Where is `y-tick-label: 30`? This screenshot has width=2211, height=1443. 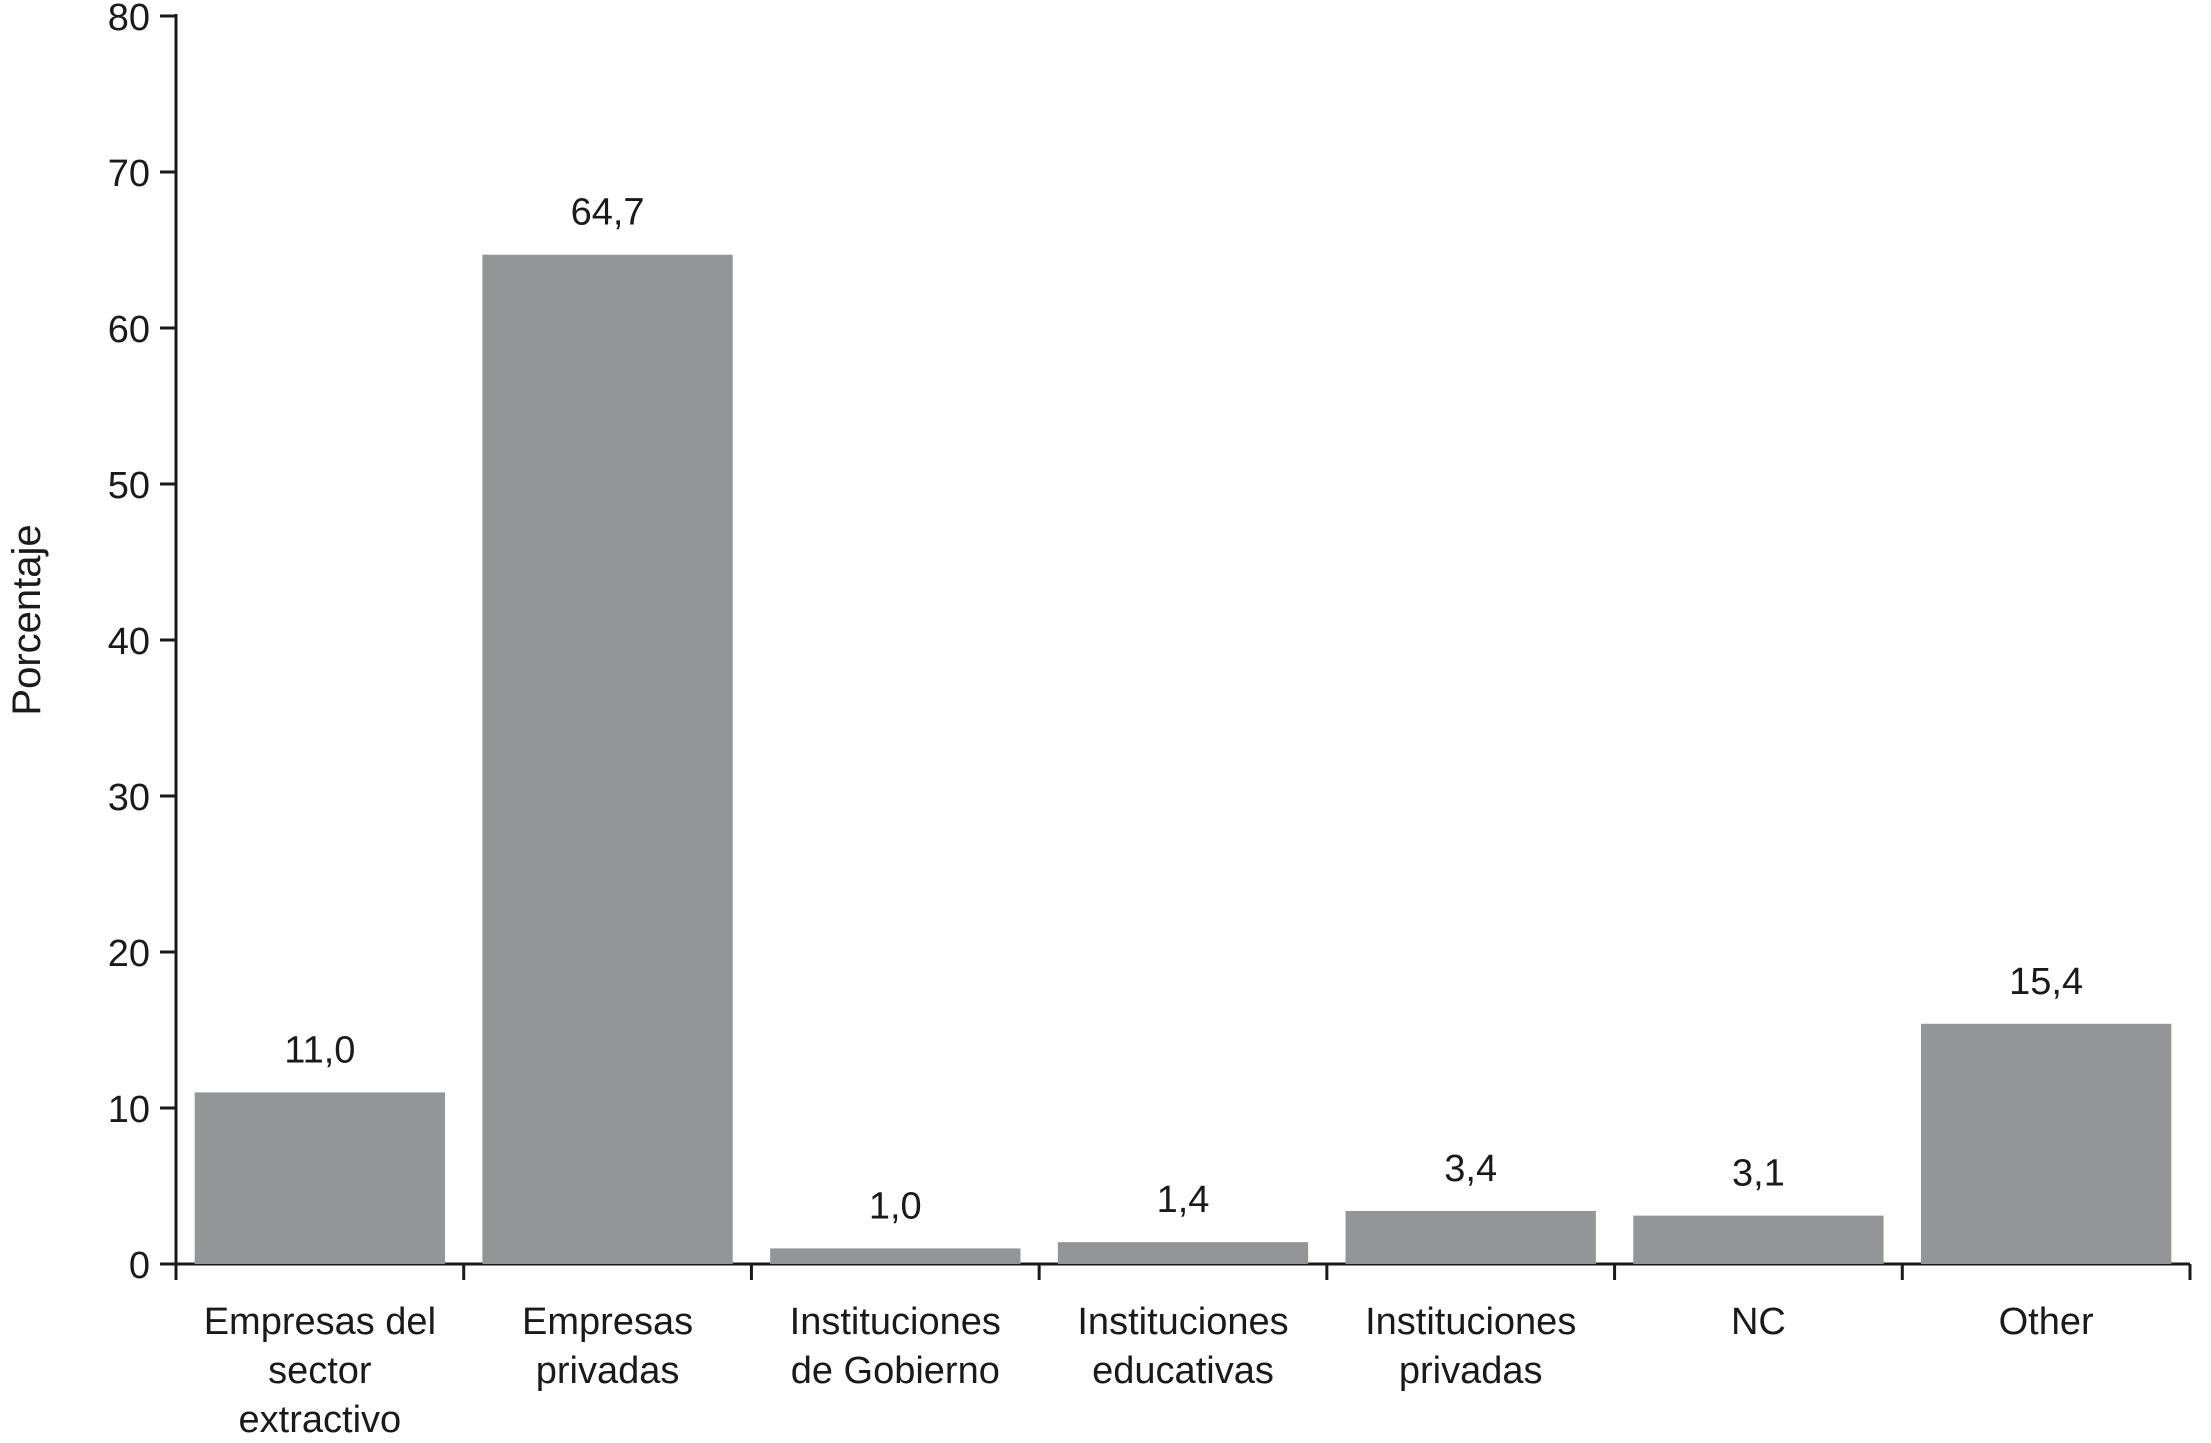
y-tick-label: 30 is located at coordinates (129, 798).